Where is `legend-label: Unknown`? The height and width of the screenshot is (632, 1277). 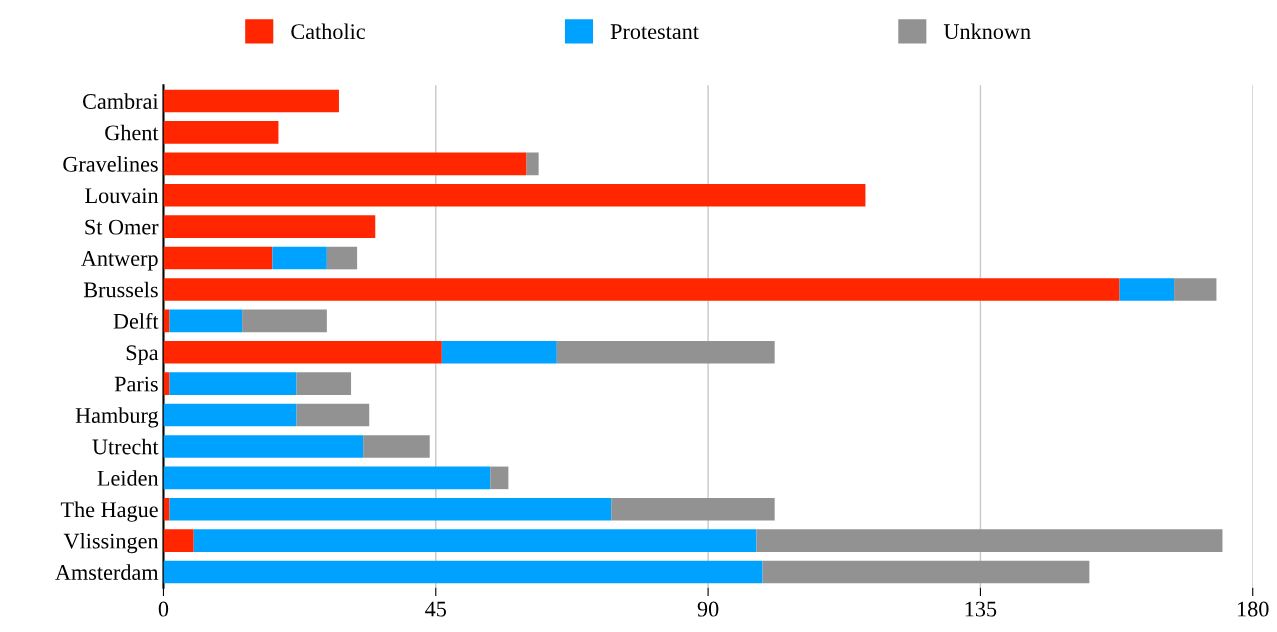 legend-label: Unknown is located at coordinates (987, 31).